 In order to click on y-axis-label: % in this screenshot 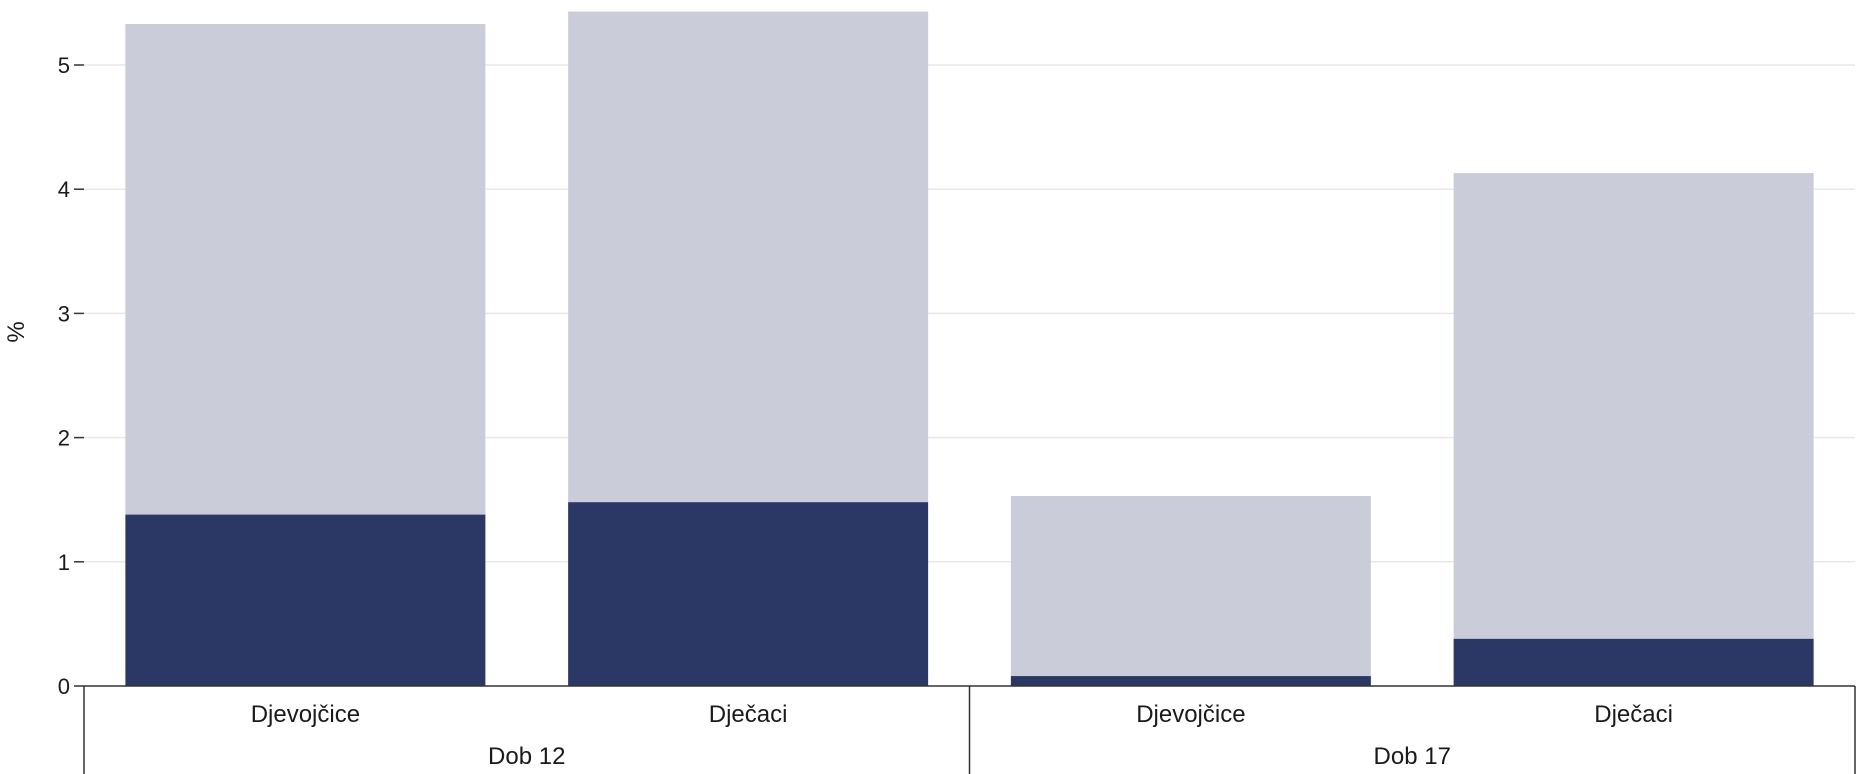, I will do `click(16, 331)`.